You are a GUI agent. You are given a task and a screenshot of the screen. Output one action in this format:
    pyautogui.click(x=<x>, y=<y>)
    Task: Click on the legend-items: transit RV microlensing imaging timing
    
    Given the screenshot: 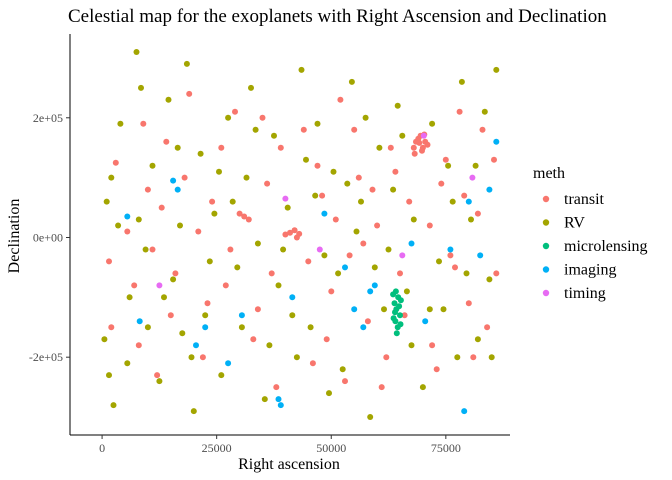 What is the action you would take?
    pyautogui.click(x=595, y=246)
    